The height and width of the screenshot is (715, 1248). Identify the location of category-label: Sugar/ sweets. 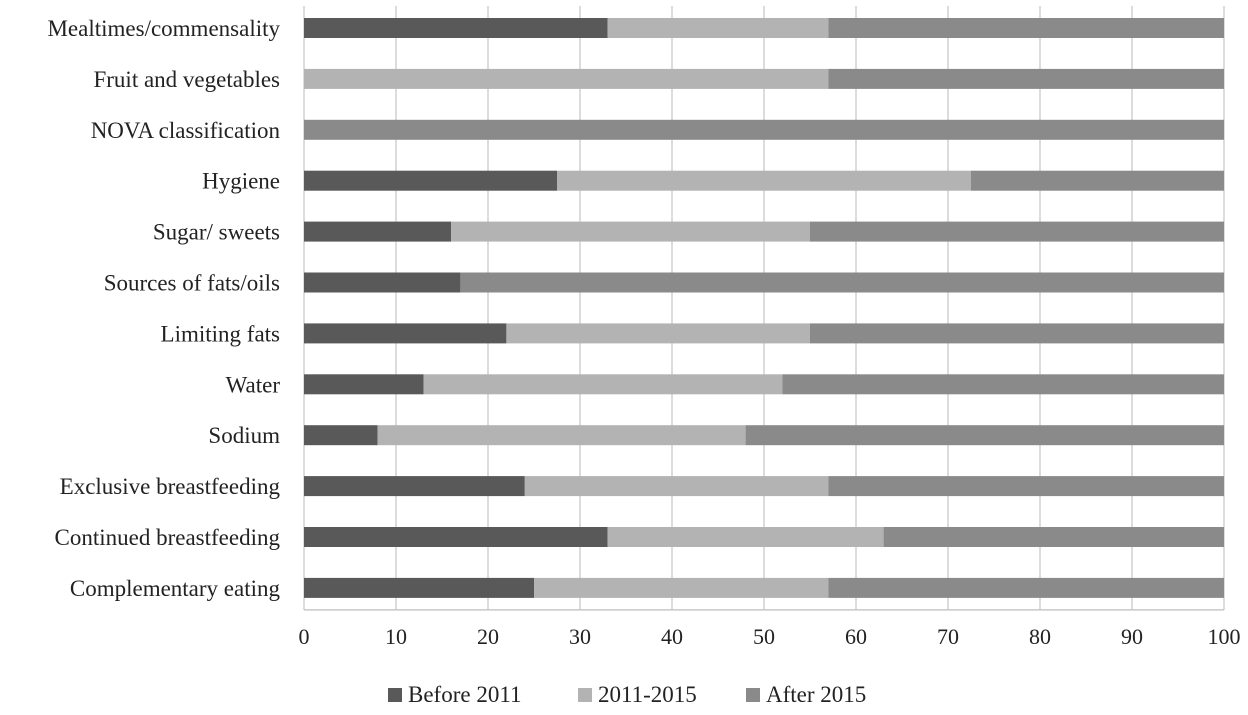
(216, 232).